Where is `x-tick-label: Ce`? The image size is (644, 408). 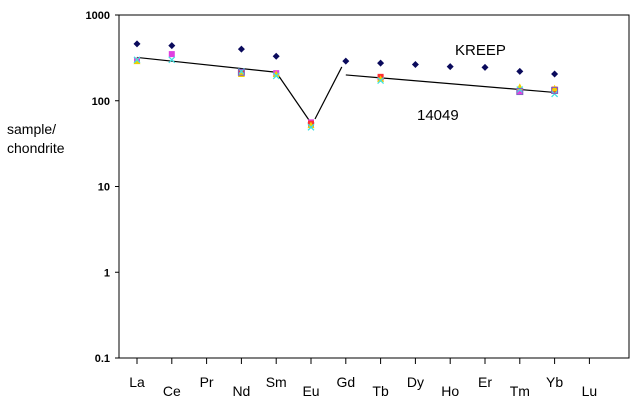
x-tick-label: Ce is located at coordinates (172, 391).